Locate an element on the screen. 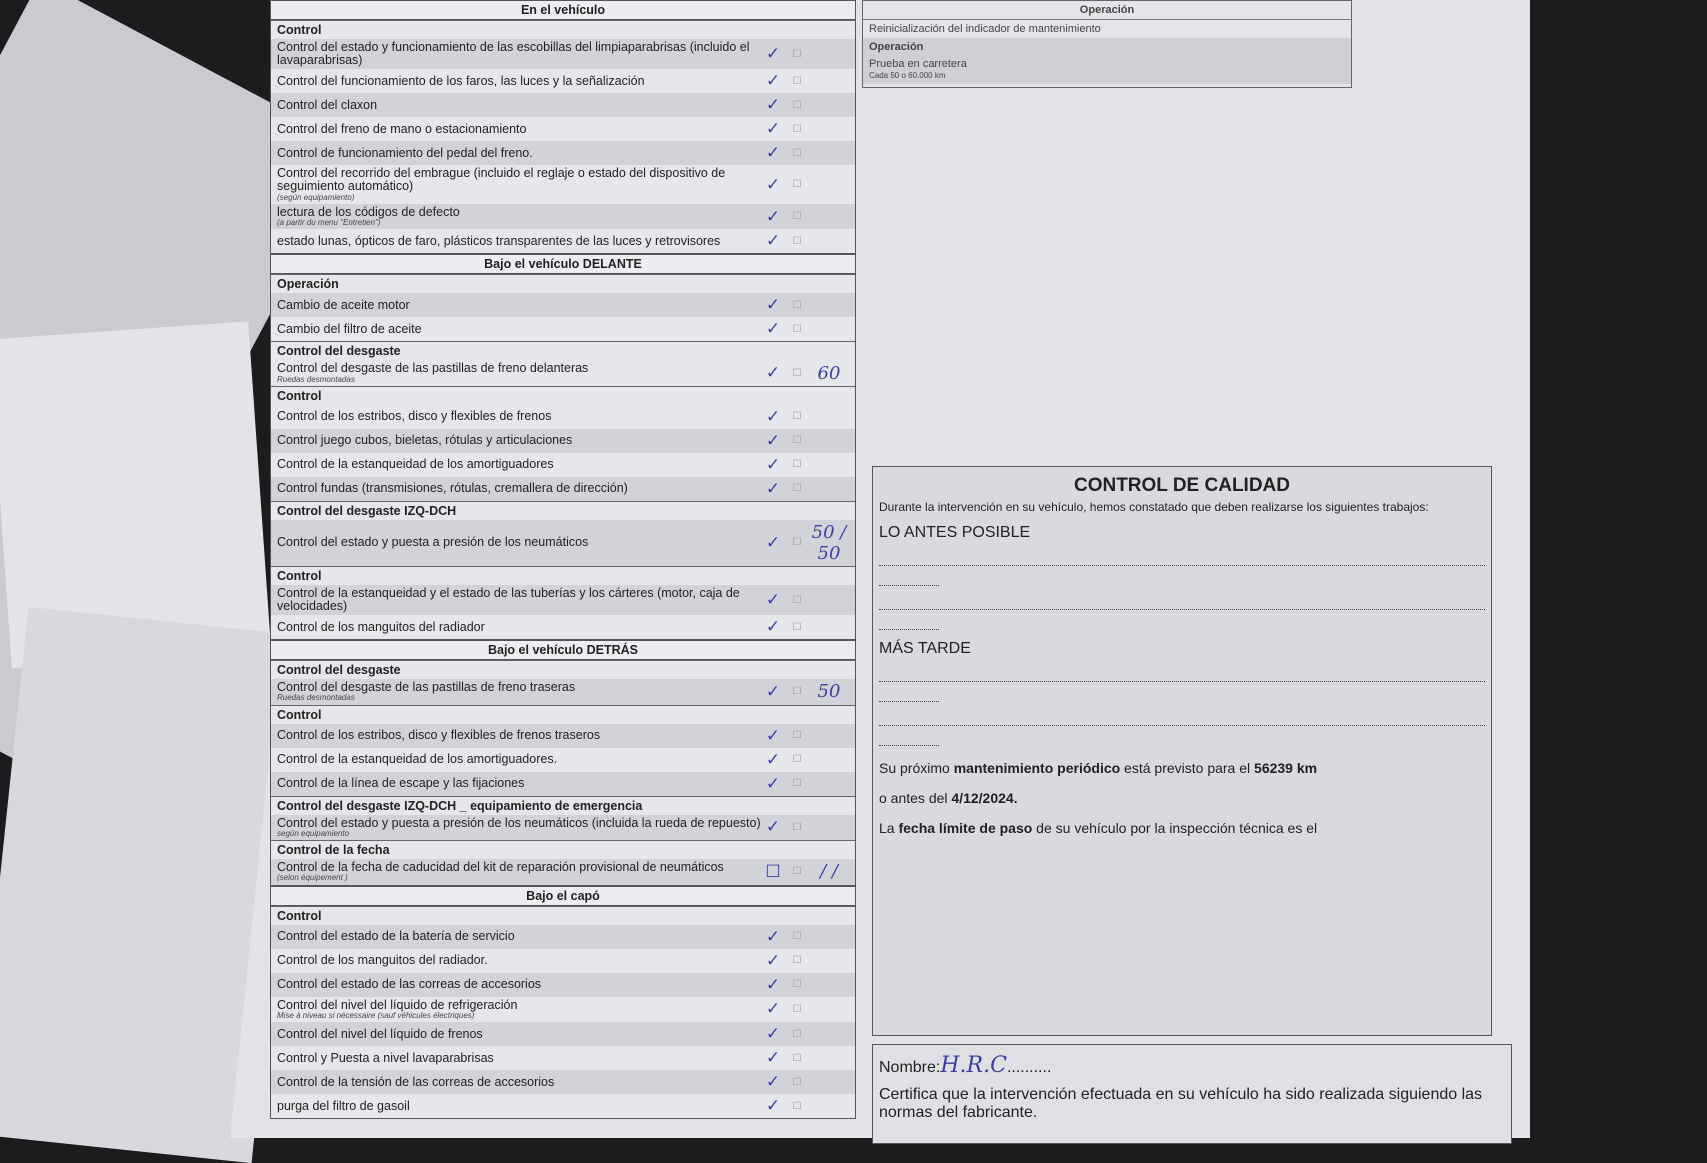 Image resolution: width=1707 pixels, height=1163 pixels. section-title: En el vehículo is located at coordinates (563, 10).